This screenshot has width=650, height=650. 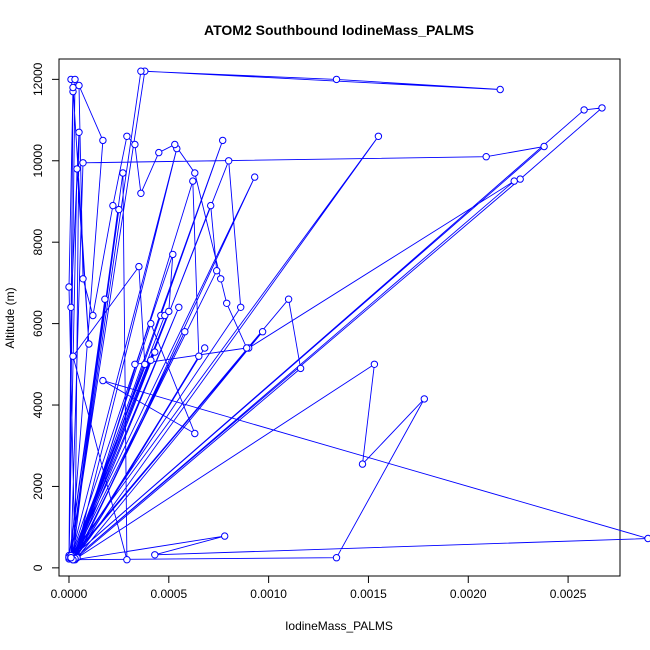 What do you see at coordinates (368, 594) in the screenshot?
I see `x-tick-label: 0.0015` at bounding box center [368, 594].